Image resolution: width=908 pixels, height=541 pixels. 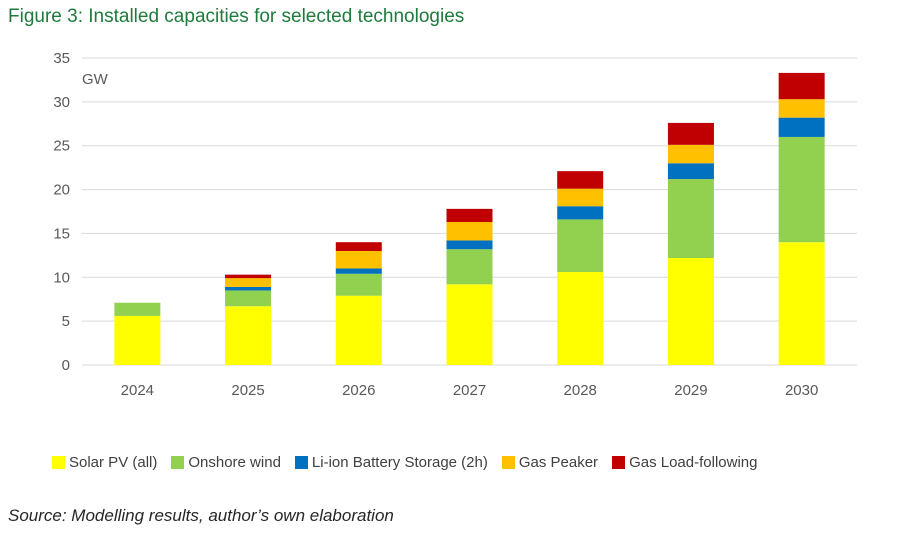 I want to click on legend-item: Li-ion Battery Storage (2h), so click(x=391, y=462).